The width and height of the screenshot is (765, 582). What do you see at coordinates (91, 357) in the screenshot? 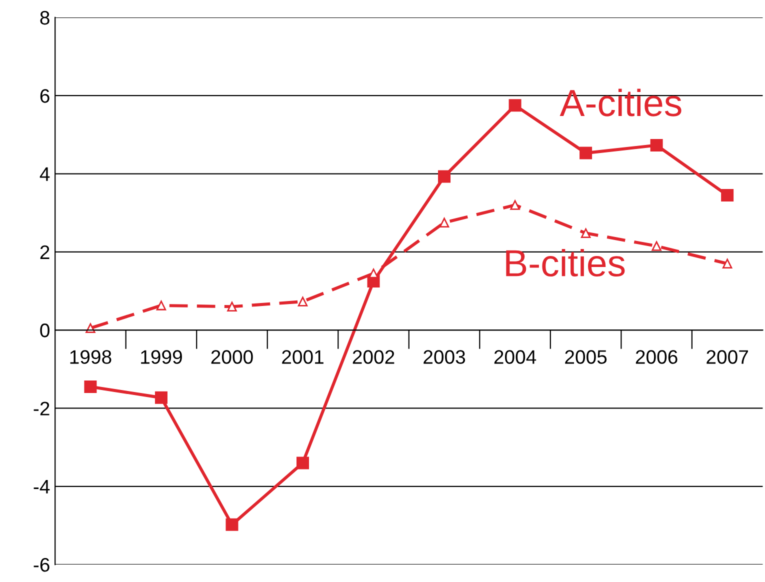
I see `x-tick-label: 1998` at bounding box center [91, 357].